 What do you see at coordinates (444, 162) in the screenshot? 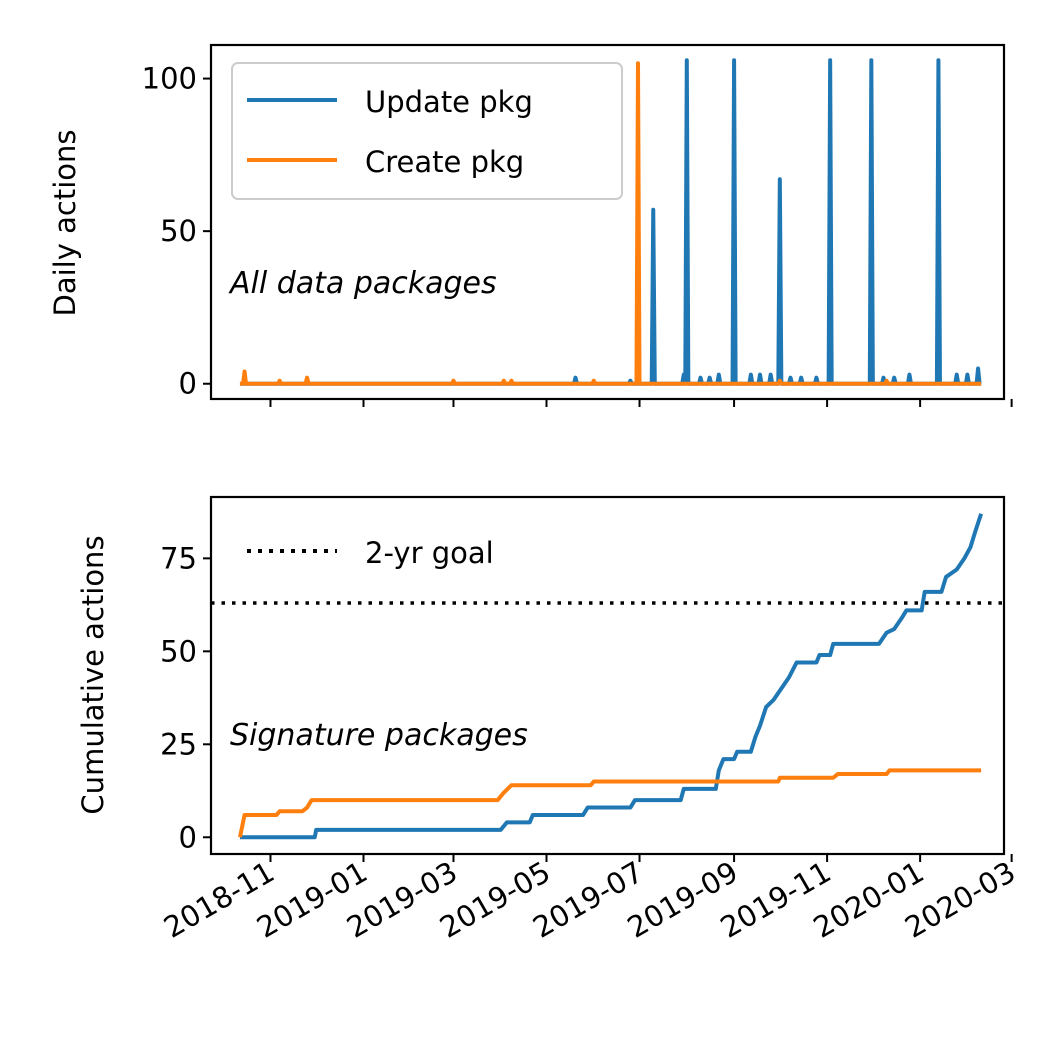
I see `legend-label-create-pkg: Create pkg` at bounding box center [444, 162].